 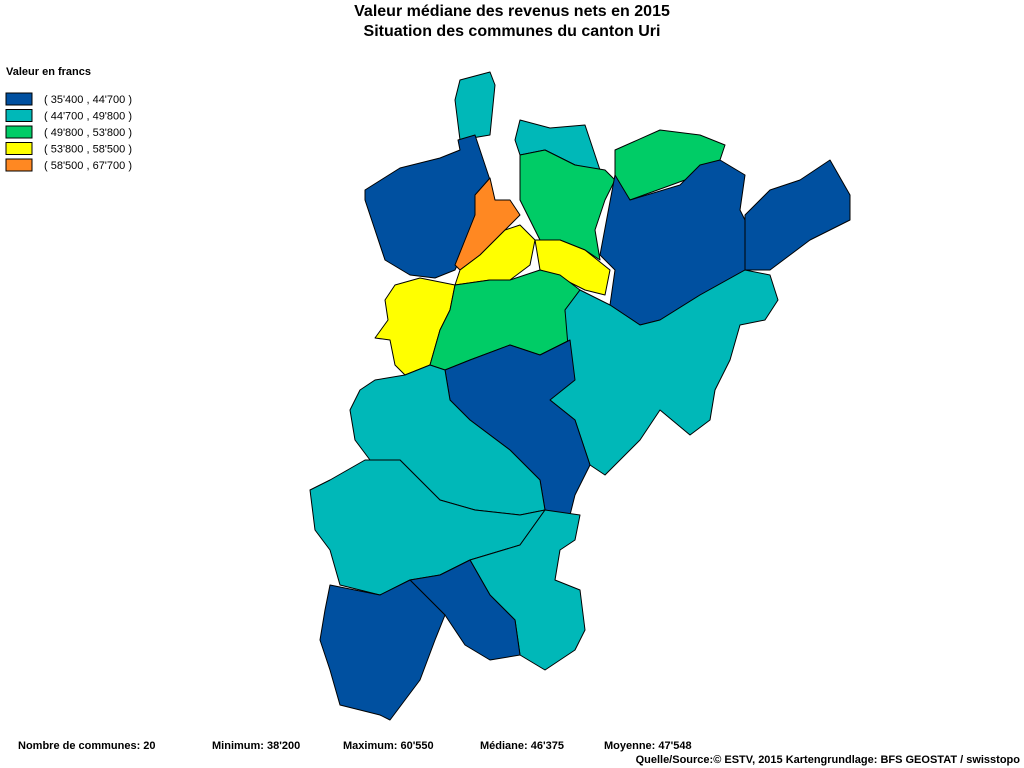 What do you see at coordinates (88, 117) in the screenshot?
I see `legend-label: ( 44'700 , 49'800 )` at bounding box center [88, 117].